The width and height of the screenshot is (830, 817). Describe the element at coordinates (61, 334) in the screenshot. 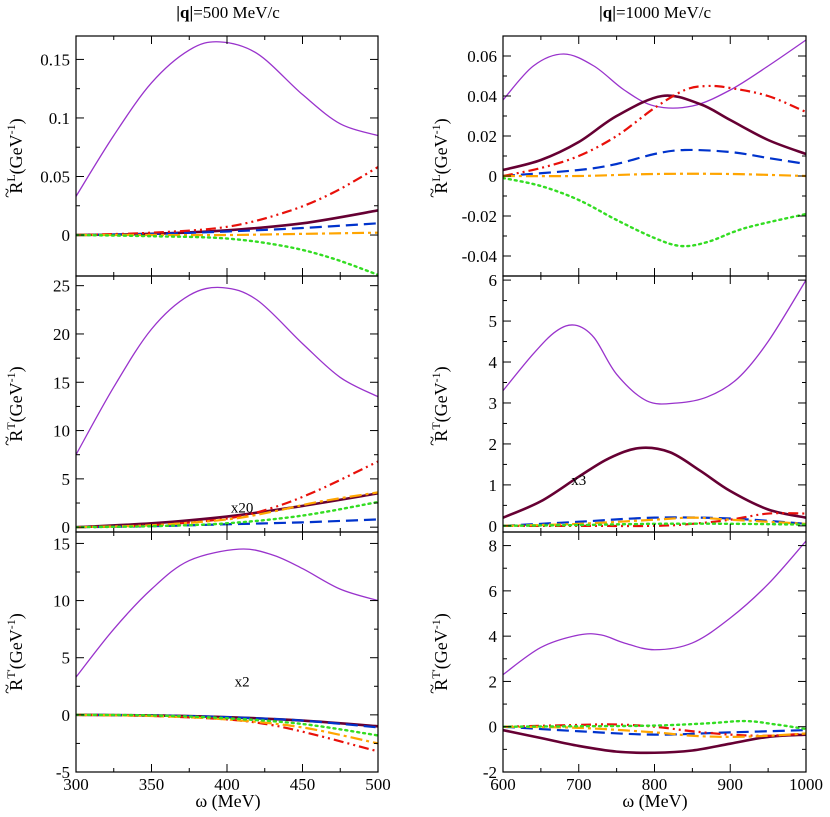

I see `y-tick-label: 20` at that location.